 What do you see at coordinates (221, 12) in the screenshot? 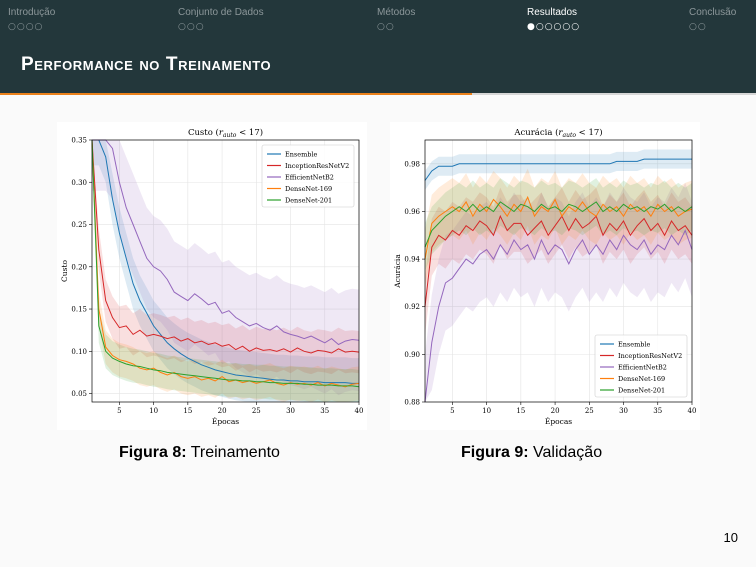
I see `nav-section-conjunto-de-dados: Conjunto de Dados` at bounding box center [221, 12].